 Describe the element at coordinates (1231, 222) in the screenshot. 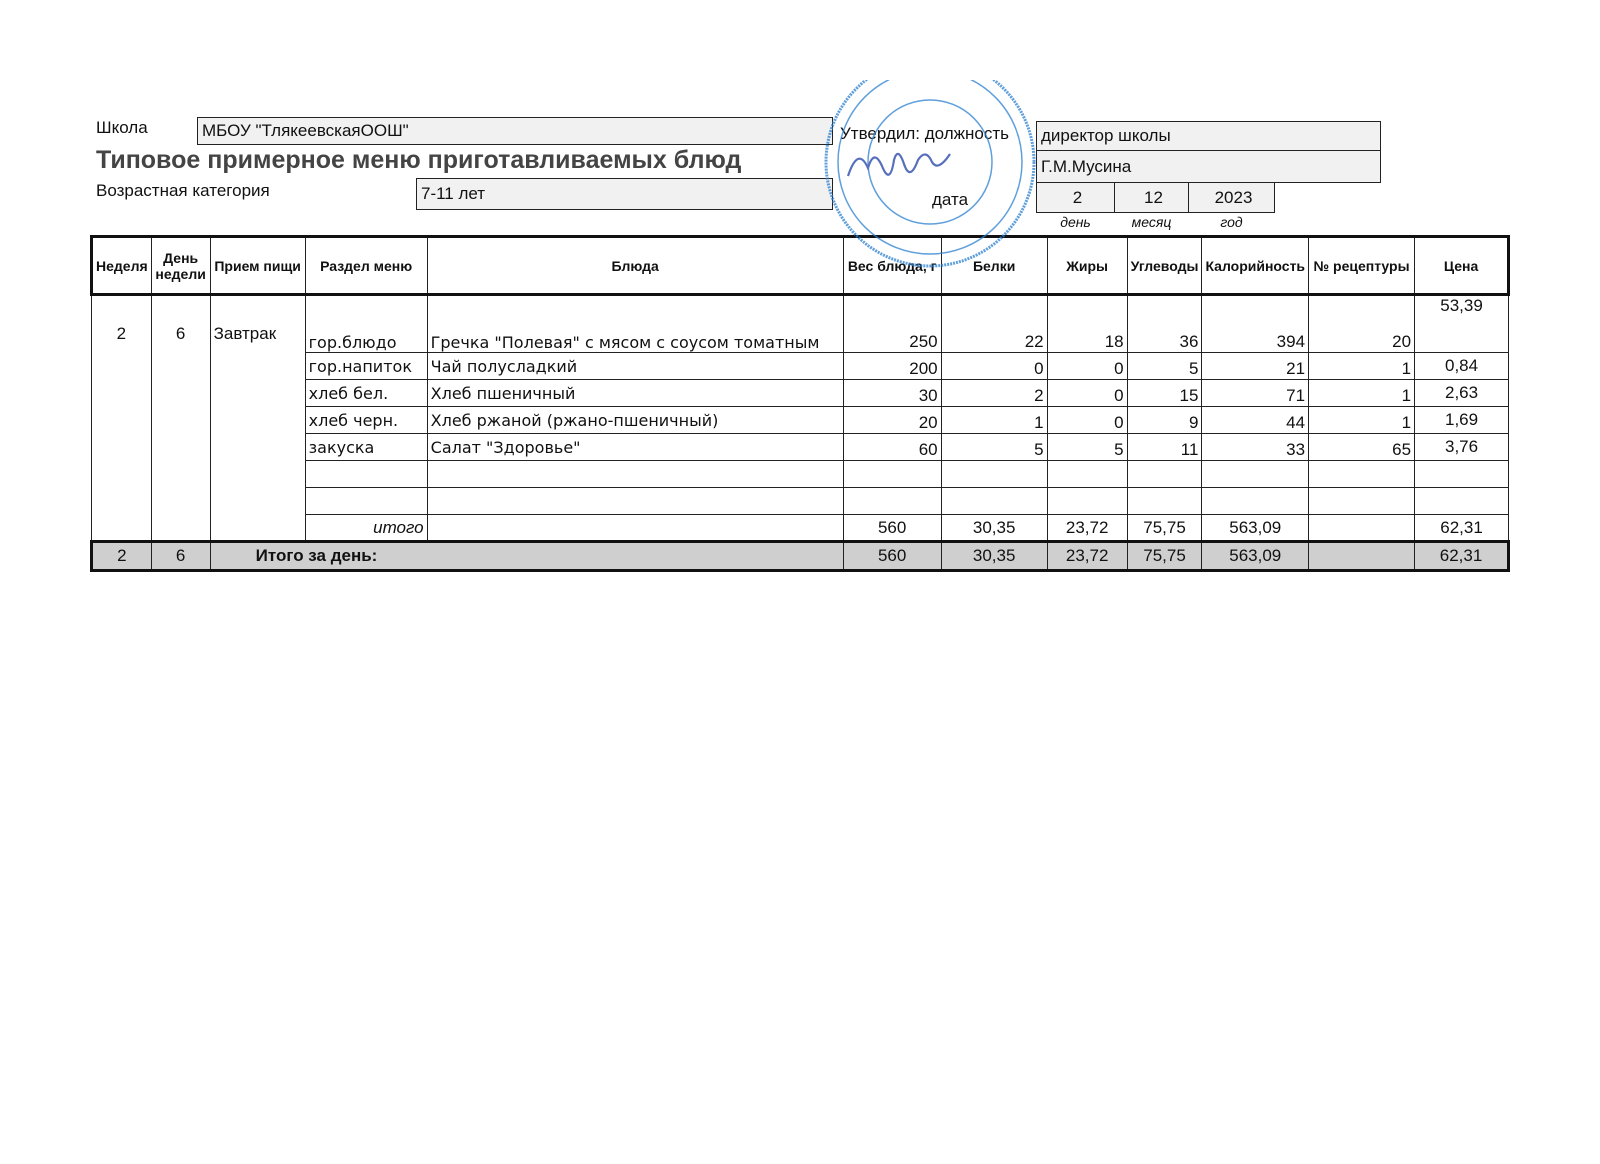

I see `year-caption: год` at that location.